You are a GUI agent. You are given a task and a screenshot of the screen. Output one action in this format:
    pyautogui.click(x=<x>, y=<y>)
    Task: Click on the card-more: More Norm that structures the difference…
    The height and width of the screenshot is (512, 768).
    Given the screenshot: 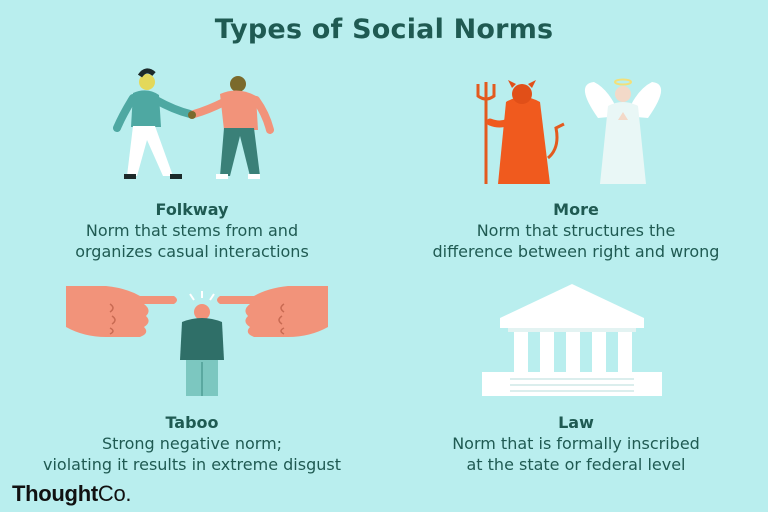 What is the action you would take?
    pyautogui.click(x=576, y=231)
    